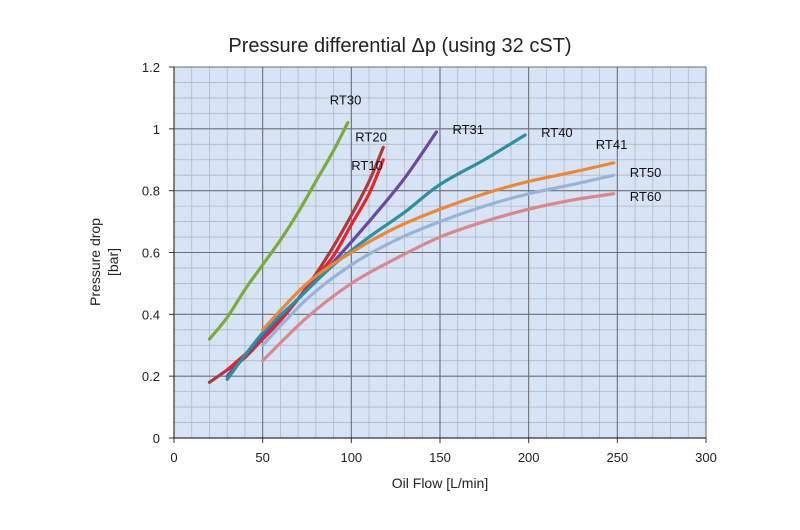 This screenshot has width=800, height=530. Describe the element at coordinates (262, 457) in the screenshot. I see `x-tick-label: 50` at that location.